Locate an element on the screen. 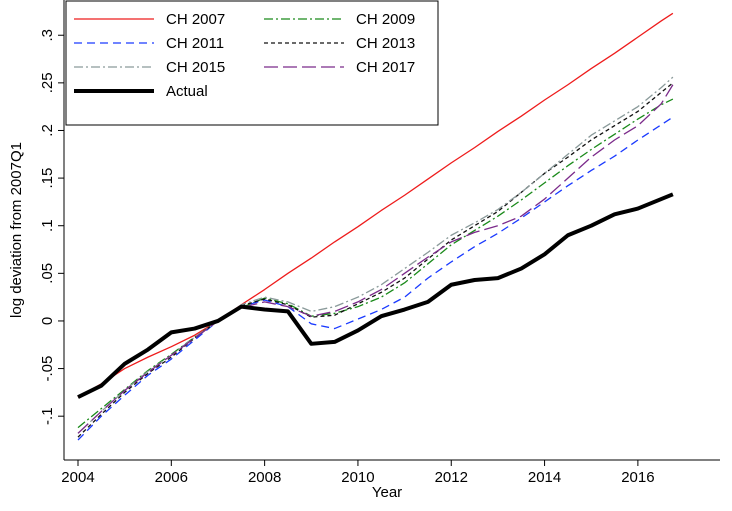 Image resolution: width=732 pixels, height=511 pixels. legend-box is located at coordinates (252, 63).